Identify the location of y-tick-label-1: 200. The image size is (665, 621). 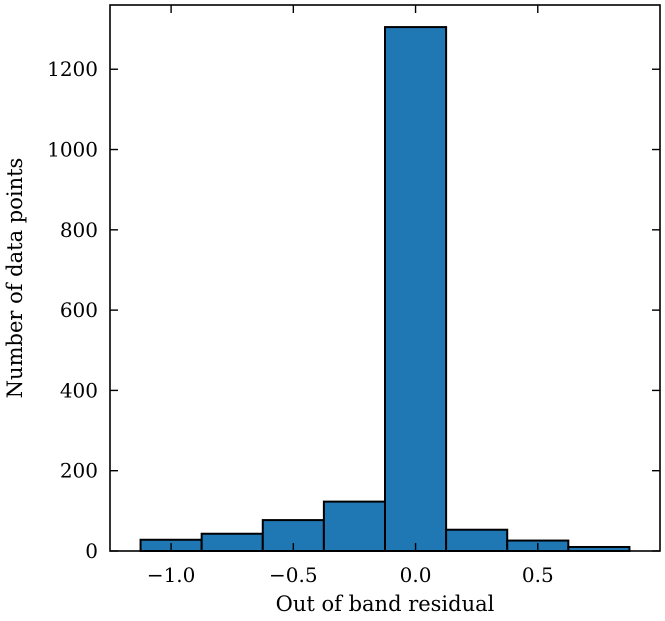
(79, 471).